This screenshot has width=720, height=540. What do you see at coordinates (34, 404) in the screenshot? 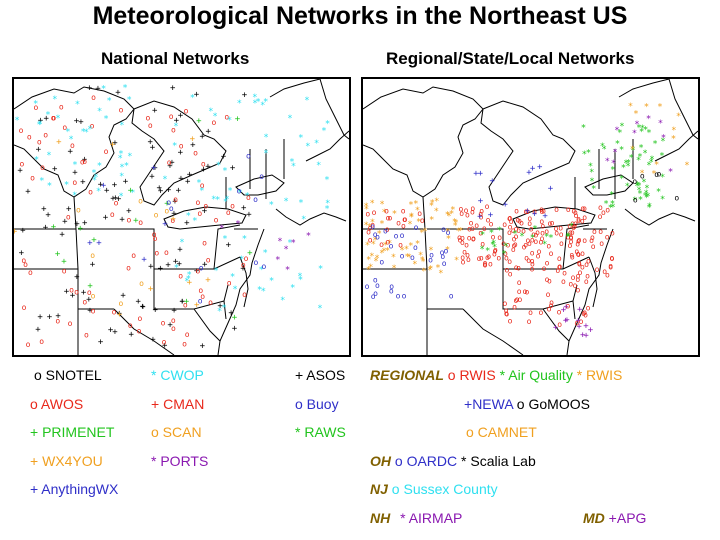
I see `legend-symbol: o` at bounding box center [34, 404].